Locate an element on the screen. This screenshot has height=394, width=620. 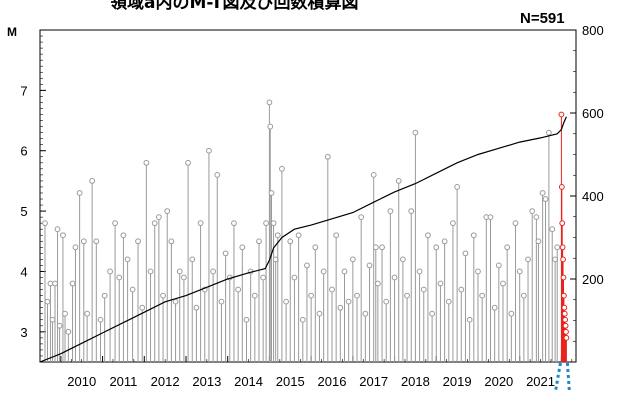
x-year-label: 2021 is located at coordinates (540, 381).